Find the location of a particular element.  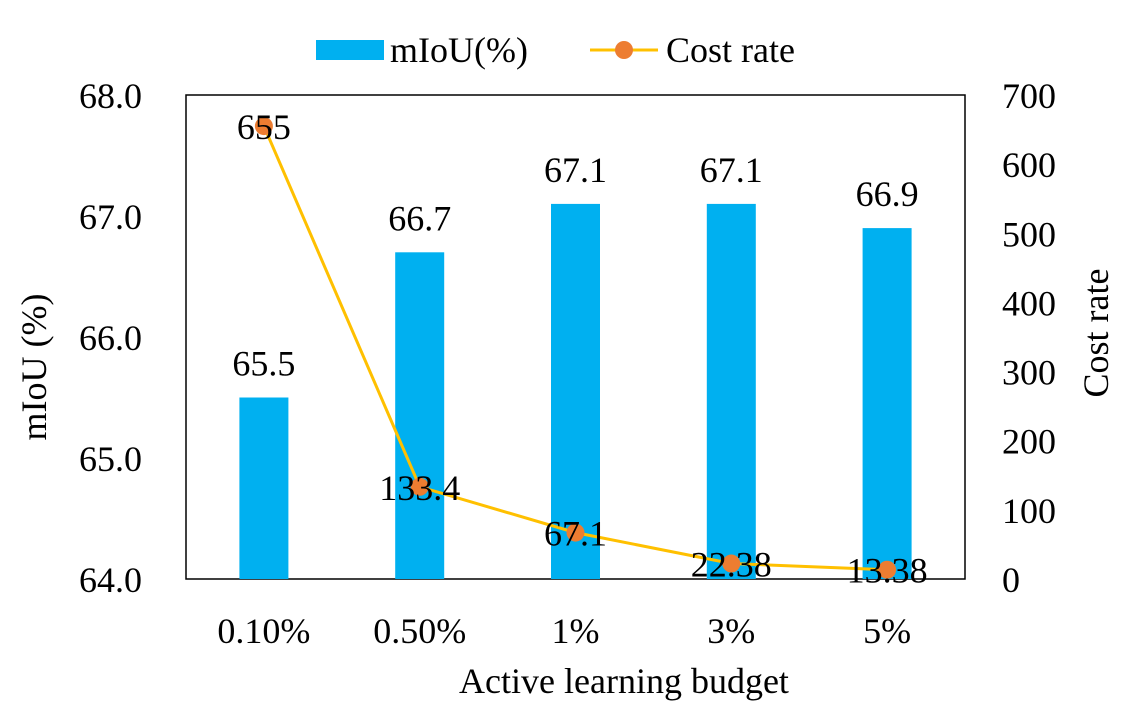

cost-rate-label-1: 655 is located at coordinates (264, 127).